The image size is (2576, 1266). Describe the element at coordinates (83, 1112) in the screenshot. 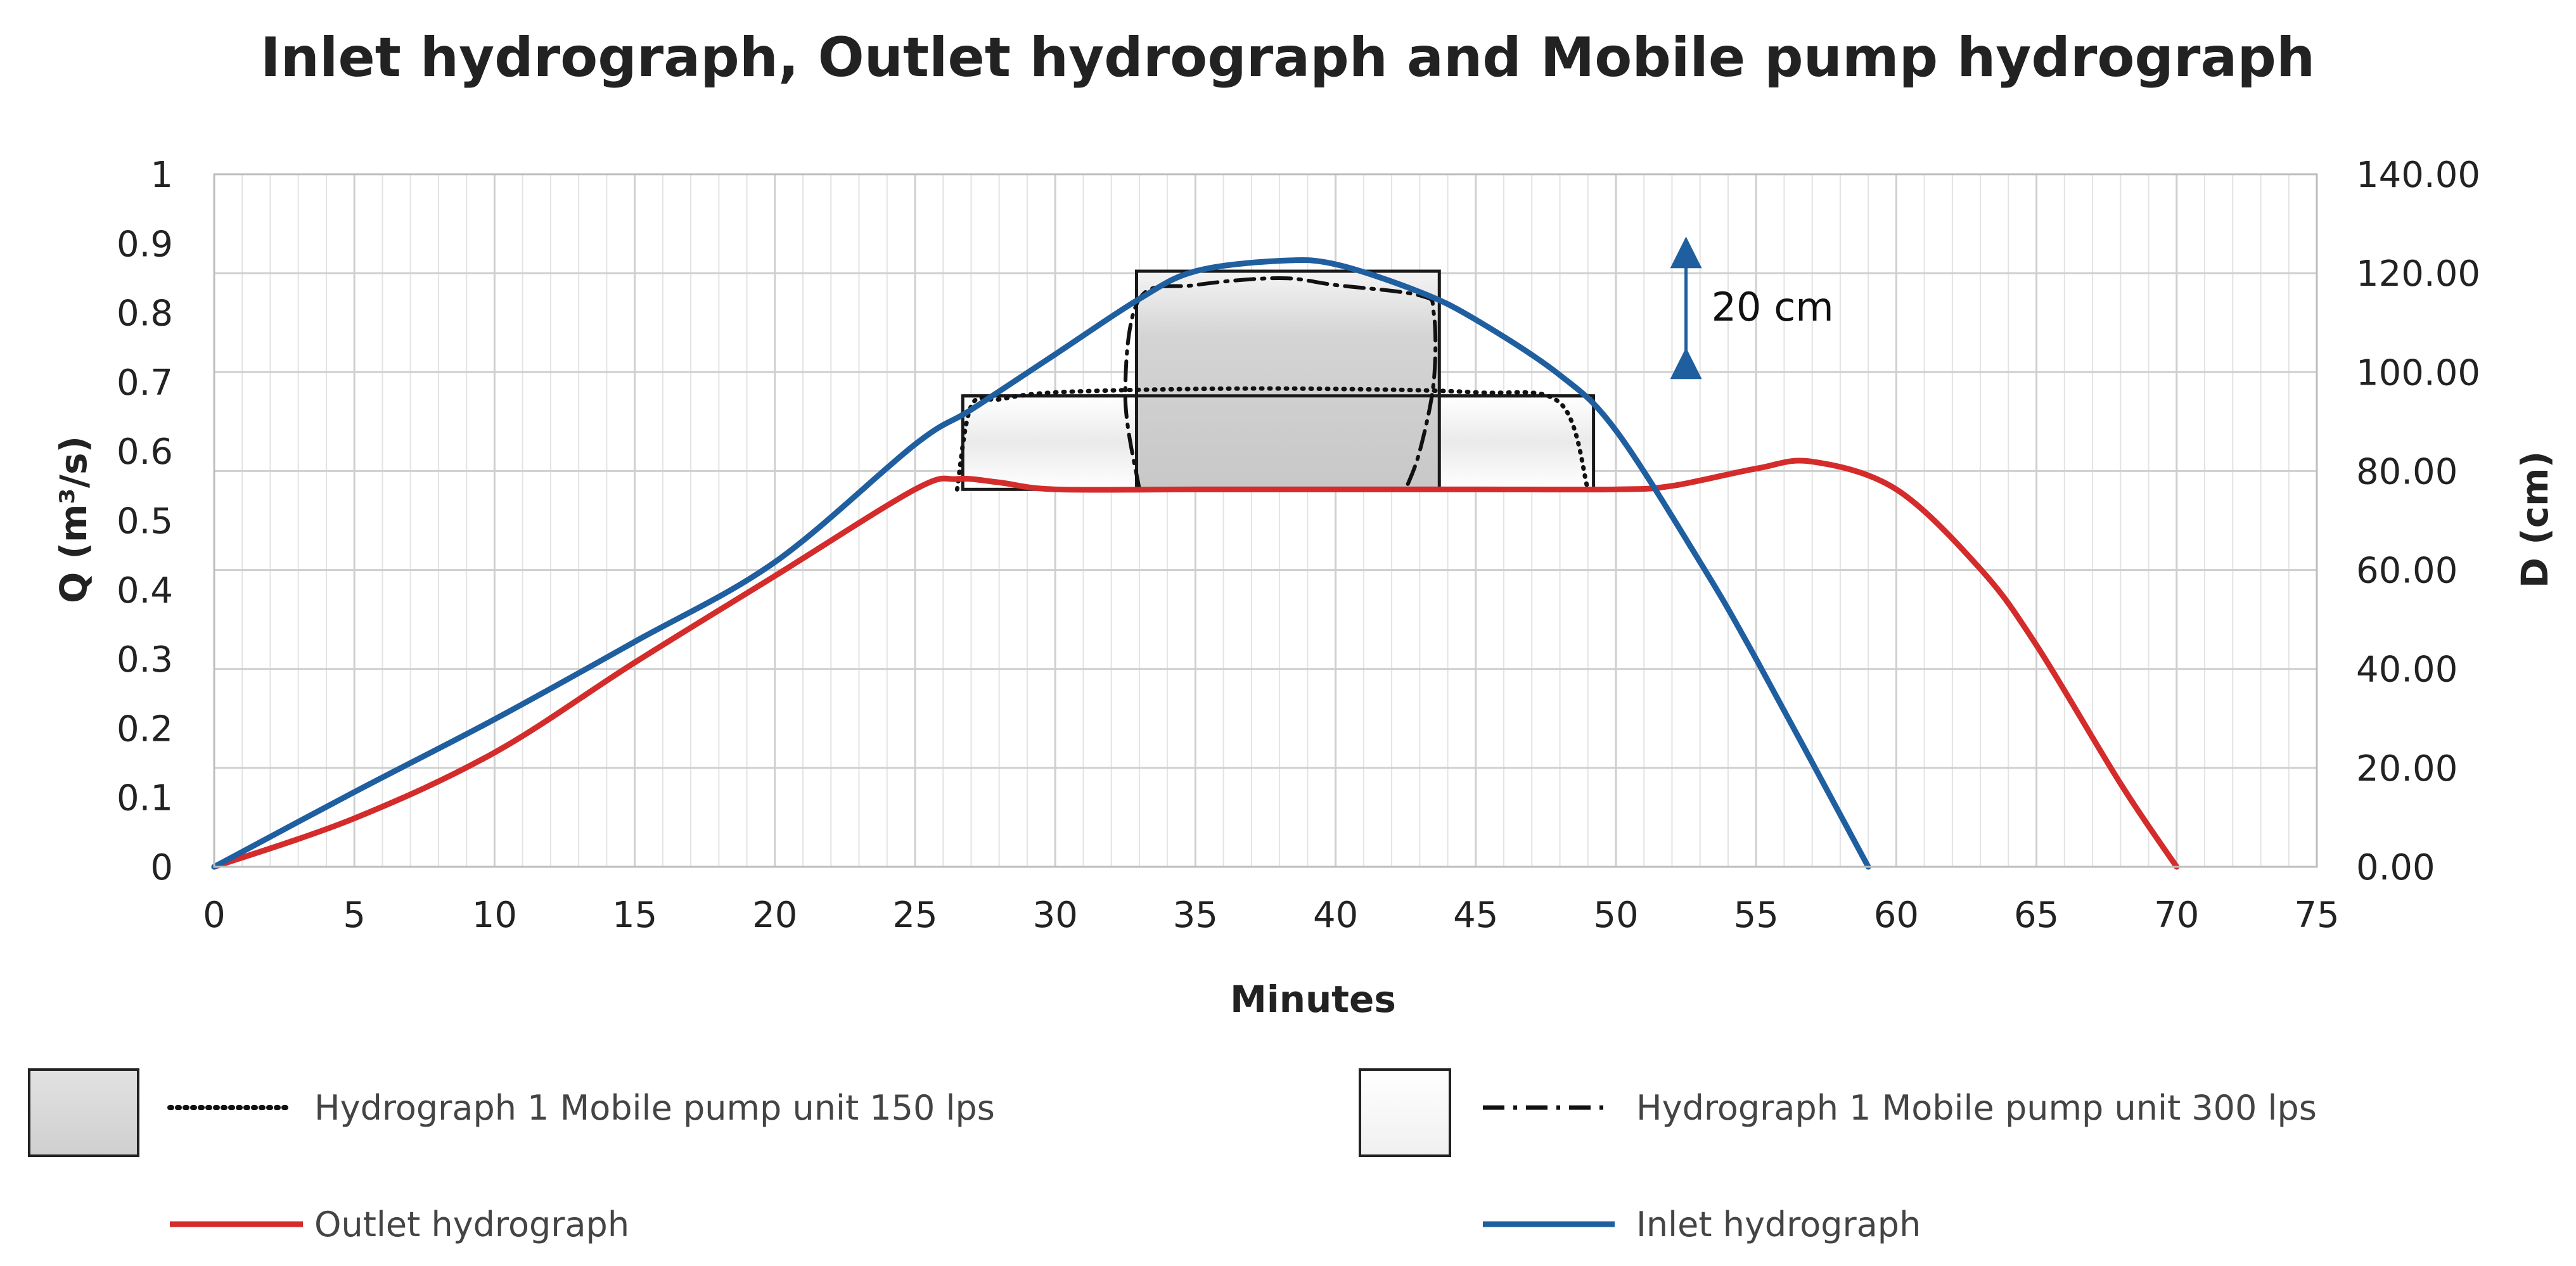

I see `legend-swatch-150lps` at that location.